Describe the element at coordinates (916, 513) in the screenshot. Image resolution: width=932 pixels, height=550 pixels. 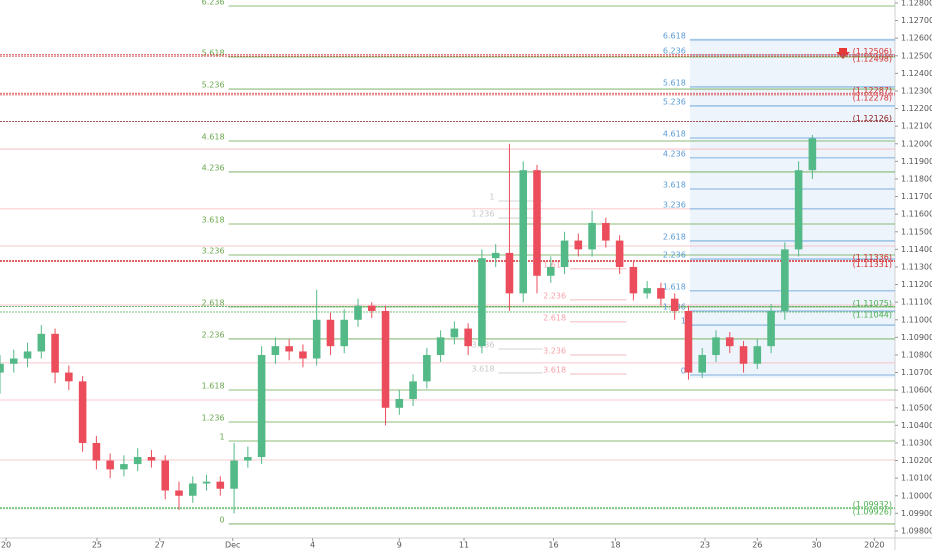
I see `y-tick-label: 1.09900` at that location.